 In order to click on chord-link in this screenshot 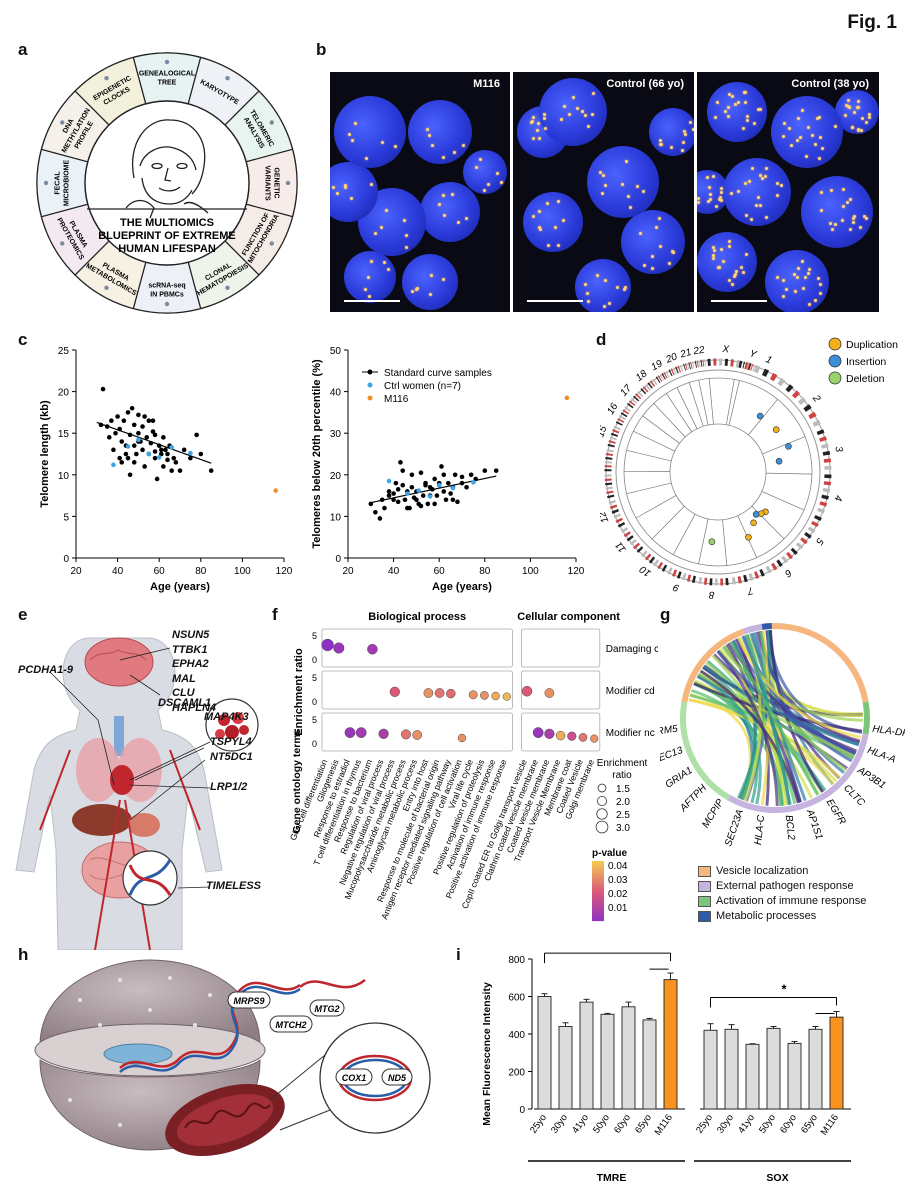, I will do `click(776, 715)`.